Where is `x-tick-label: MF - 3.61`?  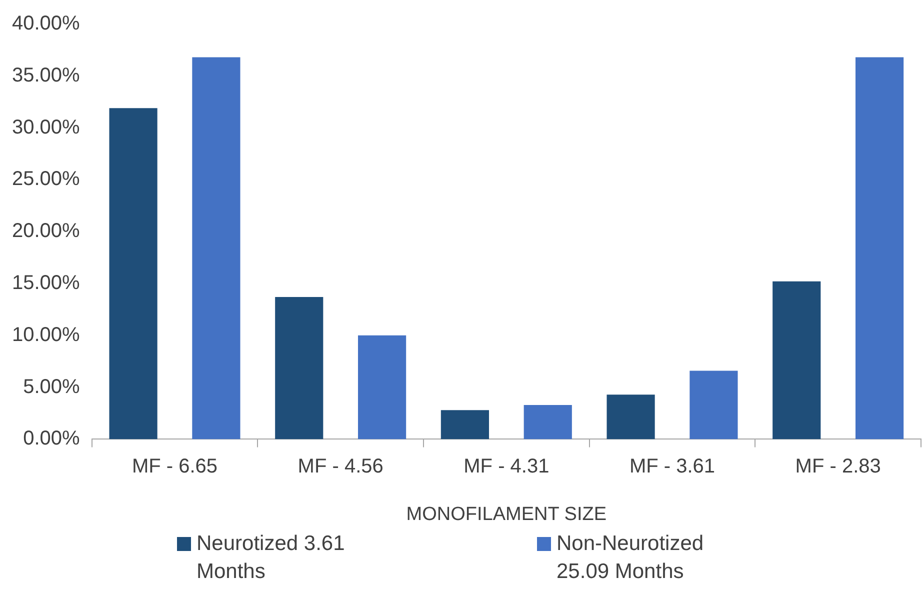 x-tick-label: MF - 3.61 is located at coordinates (672, 467).